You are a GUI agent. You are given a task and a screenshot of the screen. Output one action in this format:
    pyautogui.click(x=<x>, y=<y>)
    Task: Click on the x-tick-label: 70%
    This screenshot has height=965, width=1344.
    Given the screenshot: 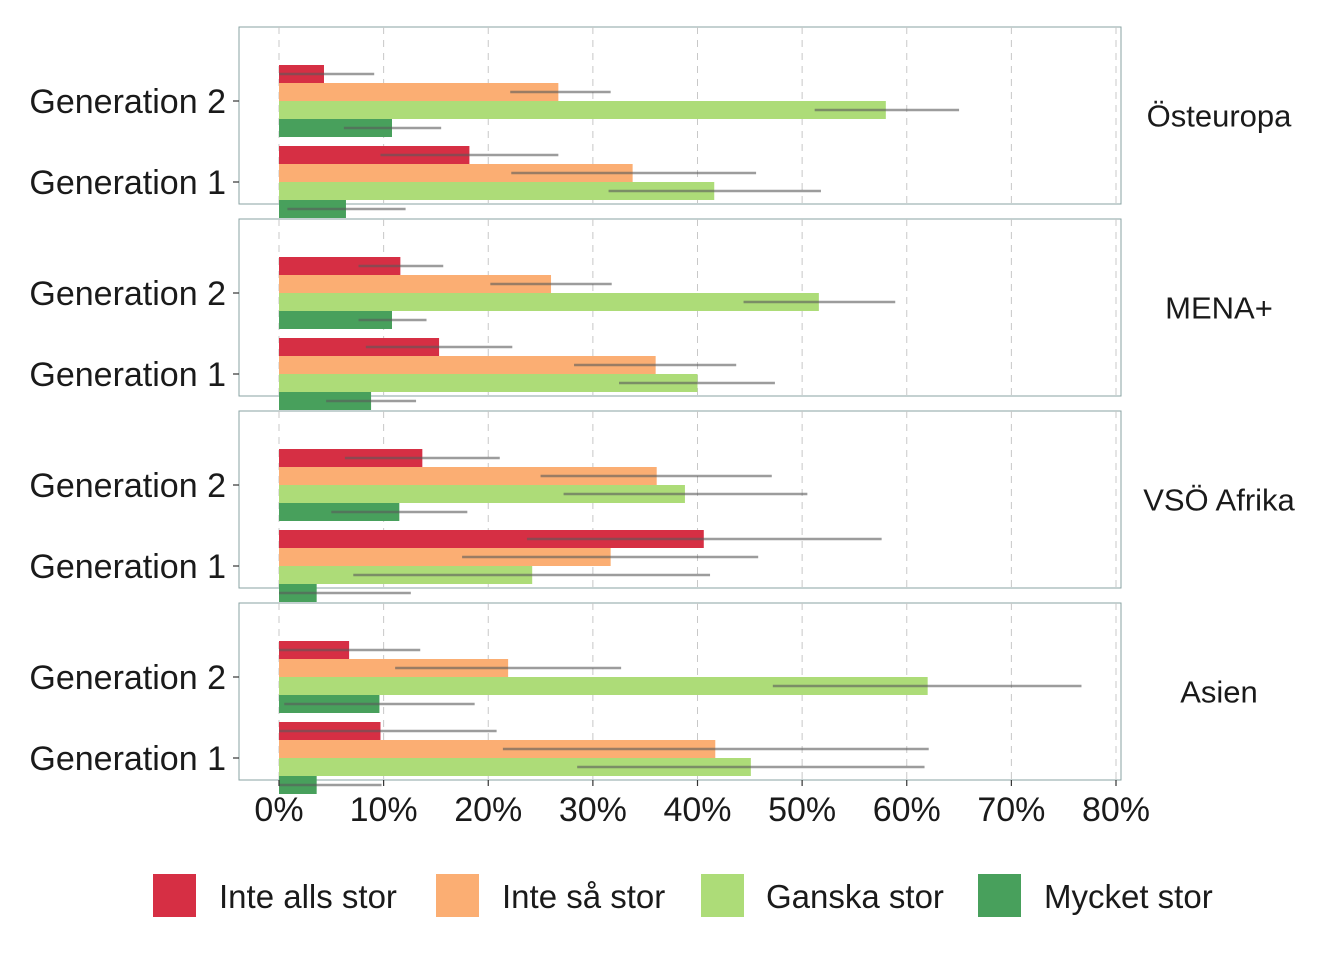 What is the action you would take?
    pyautogui.click(x=1011, y=810)
    